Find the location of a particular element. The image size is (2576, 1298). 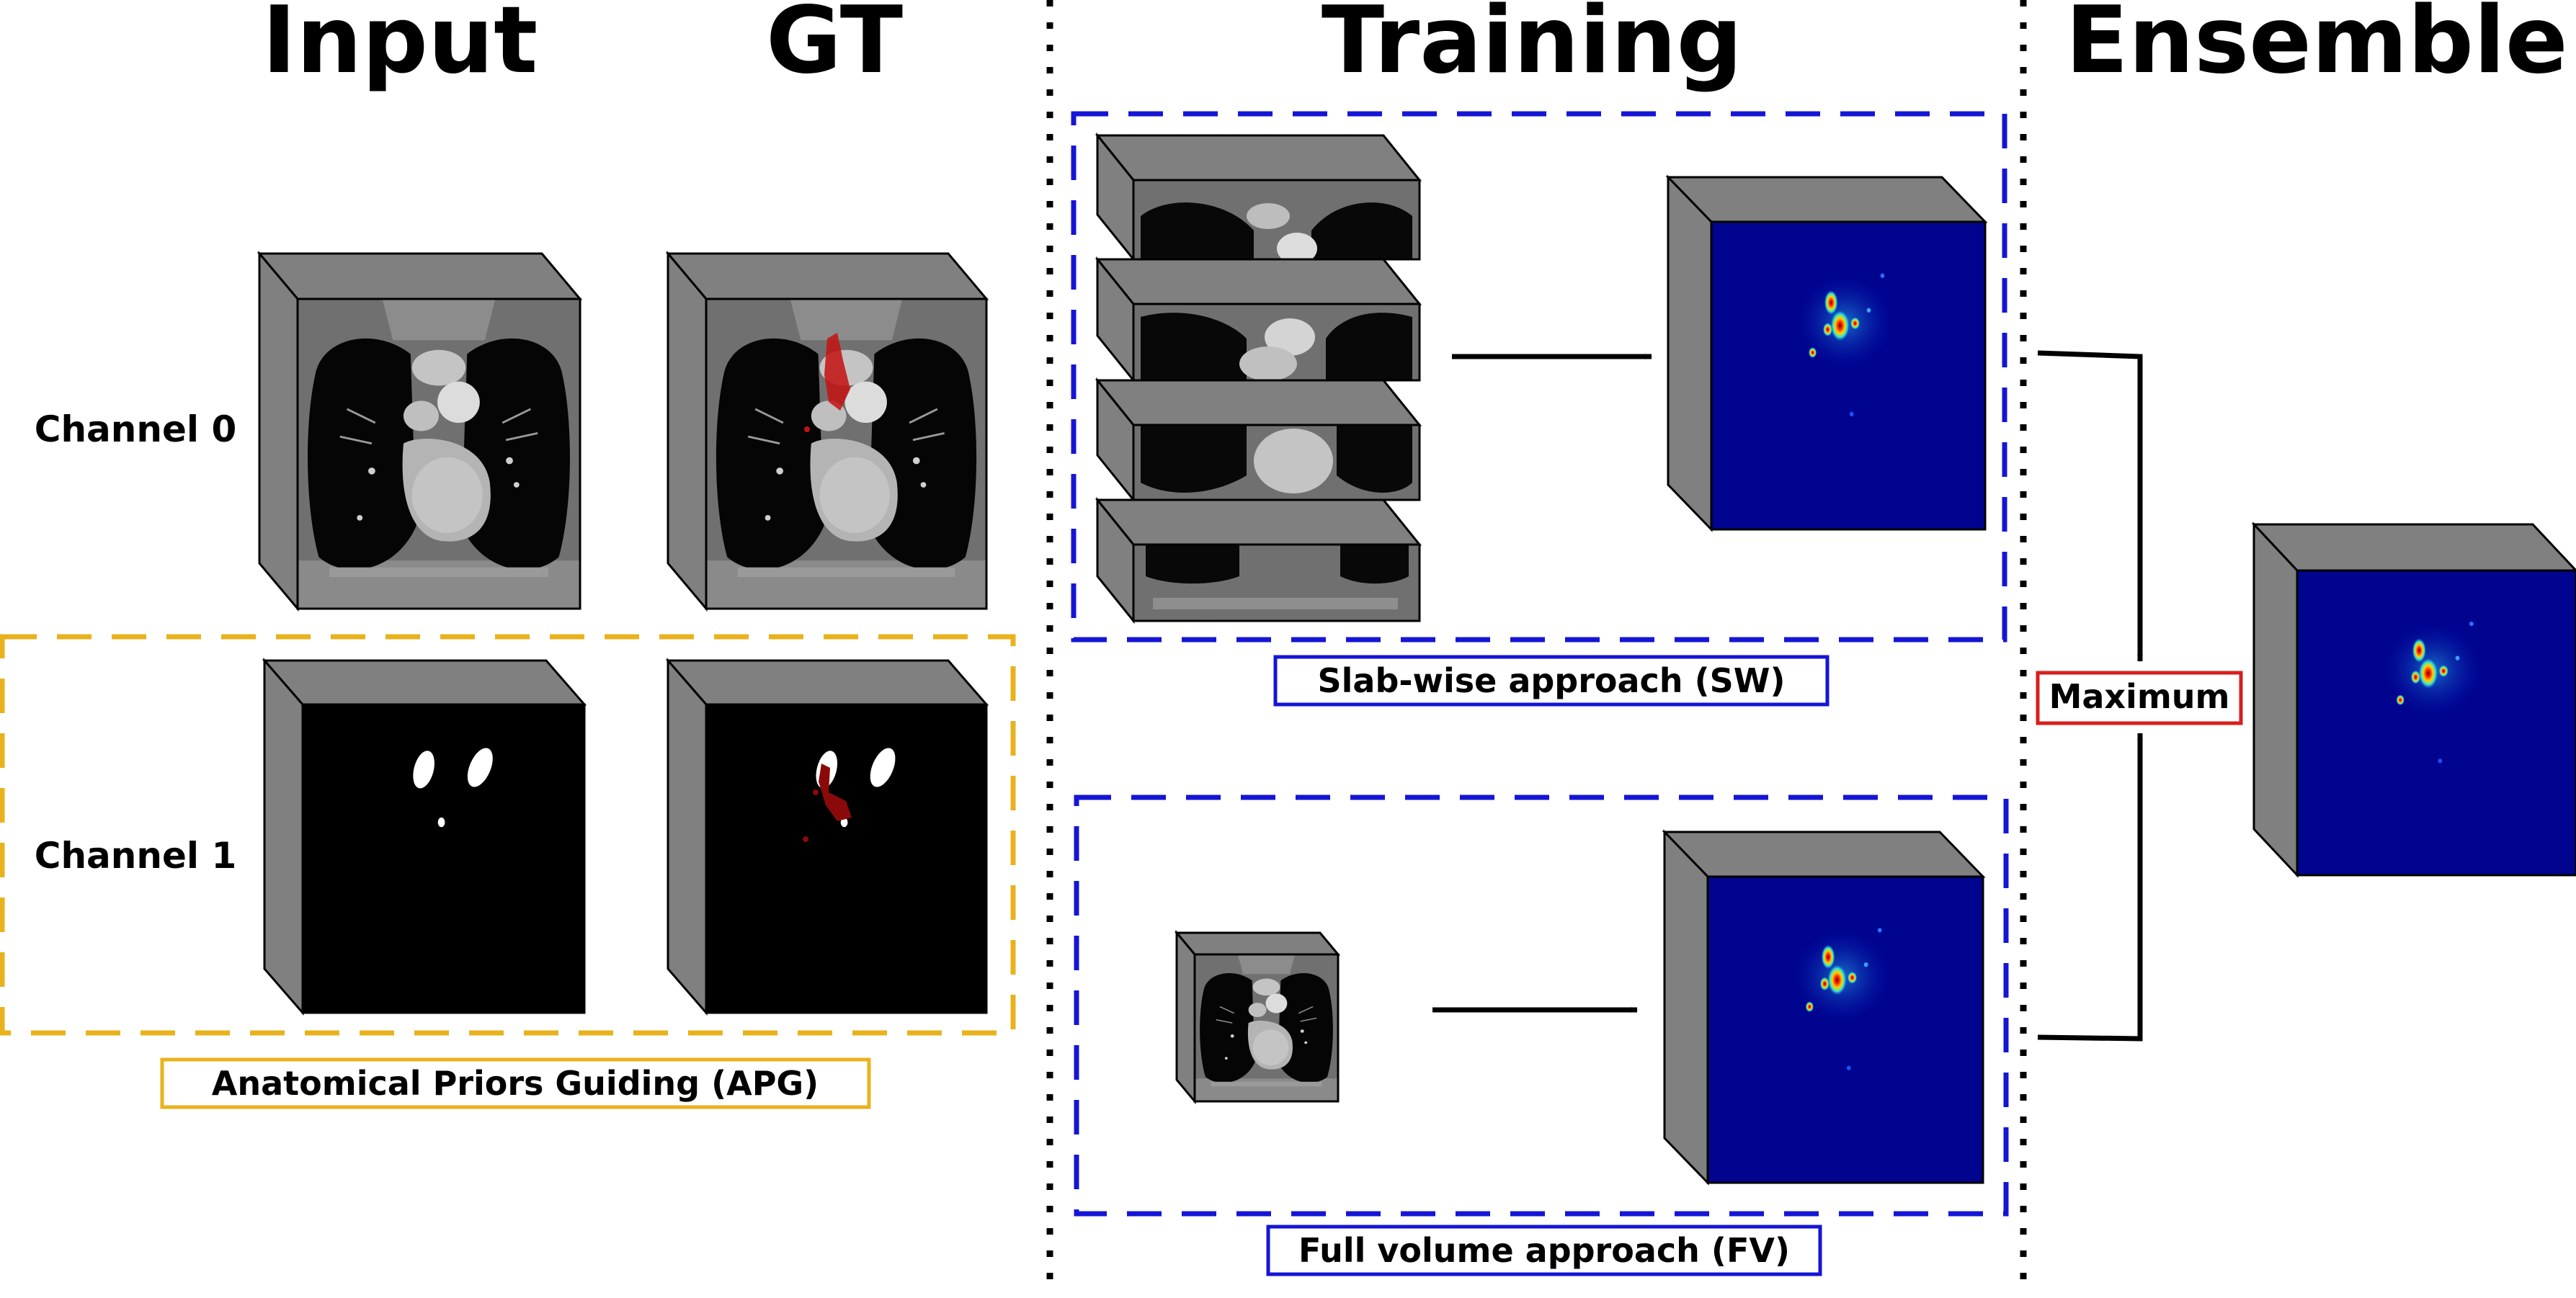

header-ensemble: Ensemble is located at coordinates (2316, 47).